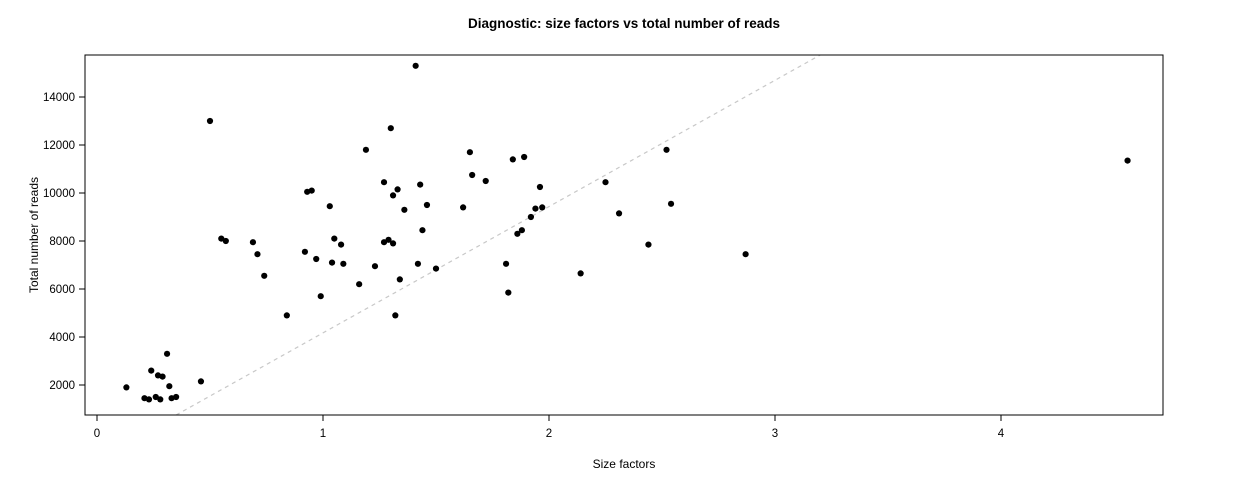  Describe the element at coordinates (62, 338) in the screenshot. I see `y-tick-label: 4000` at that location.